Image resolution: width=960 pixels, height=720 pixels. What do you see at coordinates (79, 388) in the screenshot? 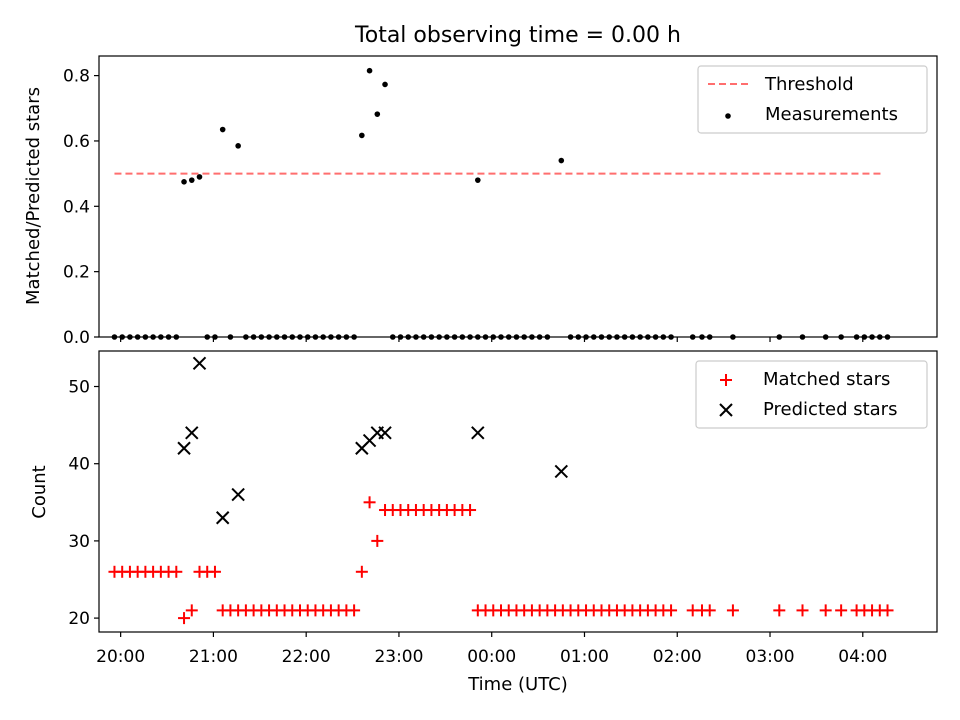
I see `bottom-y-tick-label: 50` at bounding box center [79, 388].